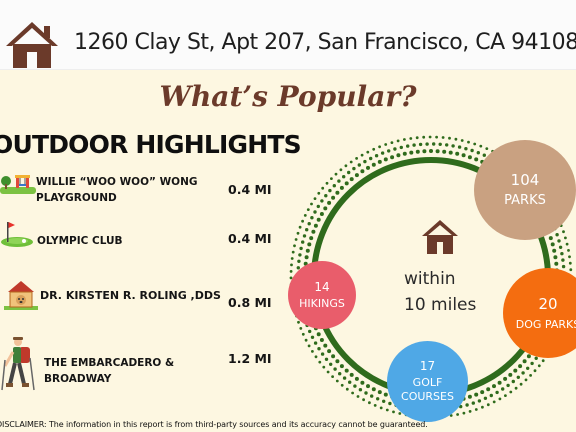  Describe the element at coordinates (18, 364) in the screenshot. I see `hiker-icon` at that location.